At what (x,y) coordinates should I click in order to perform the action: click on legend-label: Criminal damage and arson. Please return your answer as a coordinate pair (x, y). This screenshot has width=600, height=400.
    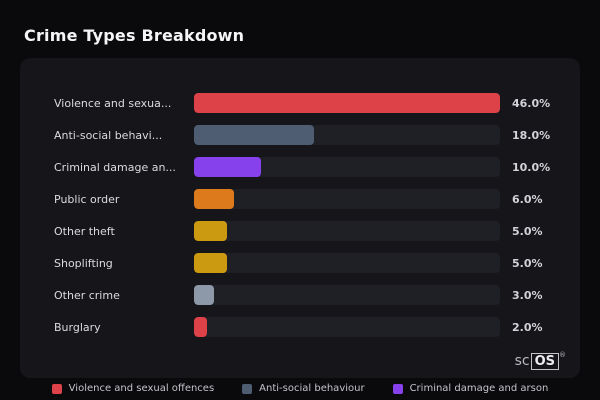
    Looking at the image, I should click on (479, 388).